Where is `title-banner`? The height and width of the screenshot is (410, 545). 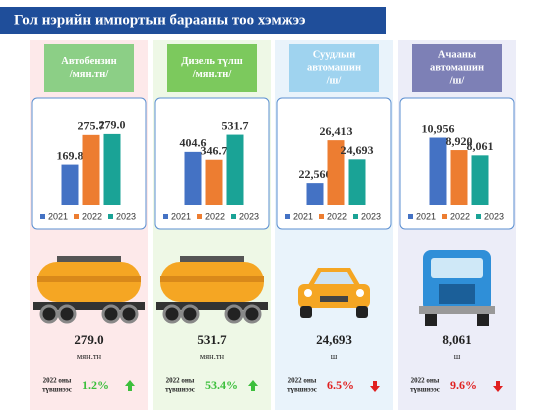
title-banner is located at coordinates (193, 20).